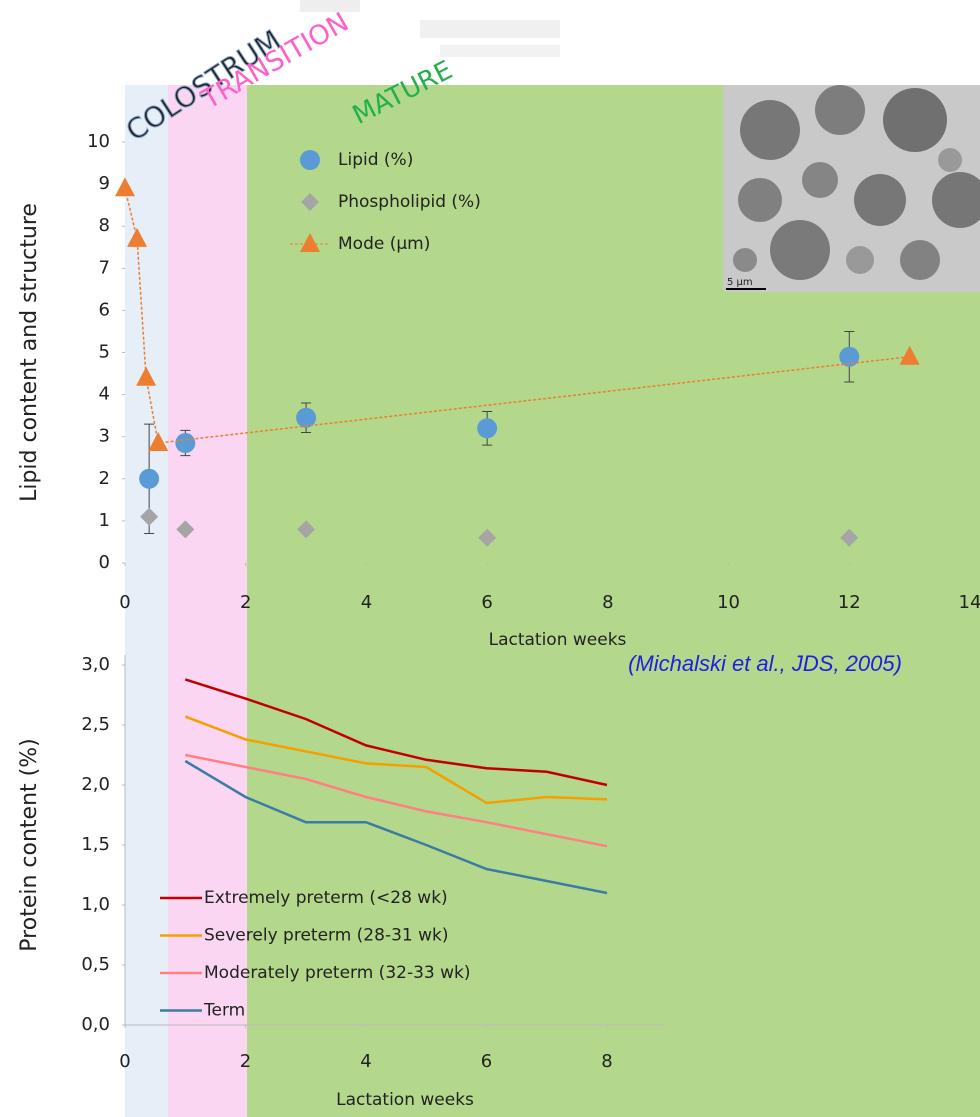 Image resolution: width=980 pixels, height=1117 pixels. I want to click on y-tick-label: 4, so click(104, 394).